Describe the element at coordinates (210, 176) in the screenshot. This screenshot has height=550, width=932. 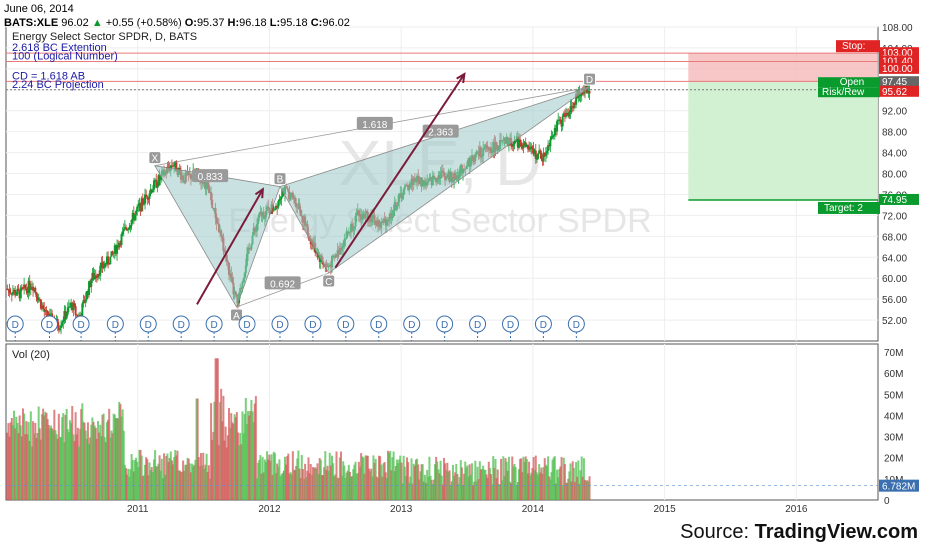
I see `ratio-badge` at that location.